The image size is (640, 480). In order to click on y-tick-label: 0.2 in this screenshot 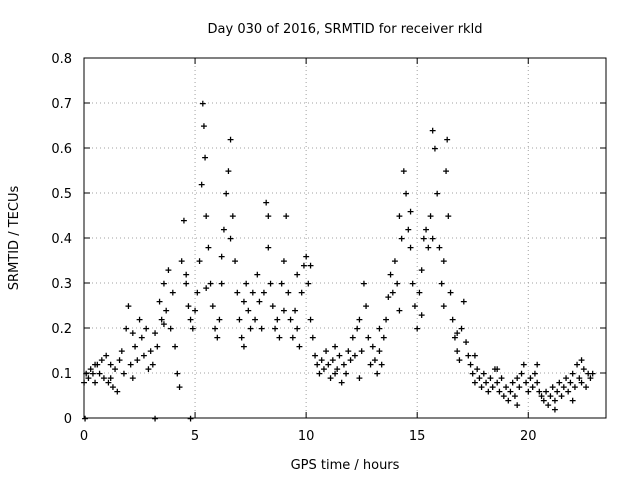, I will do `click(61, 329)`.